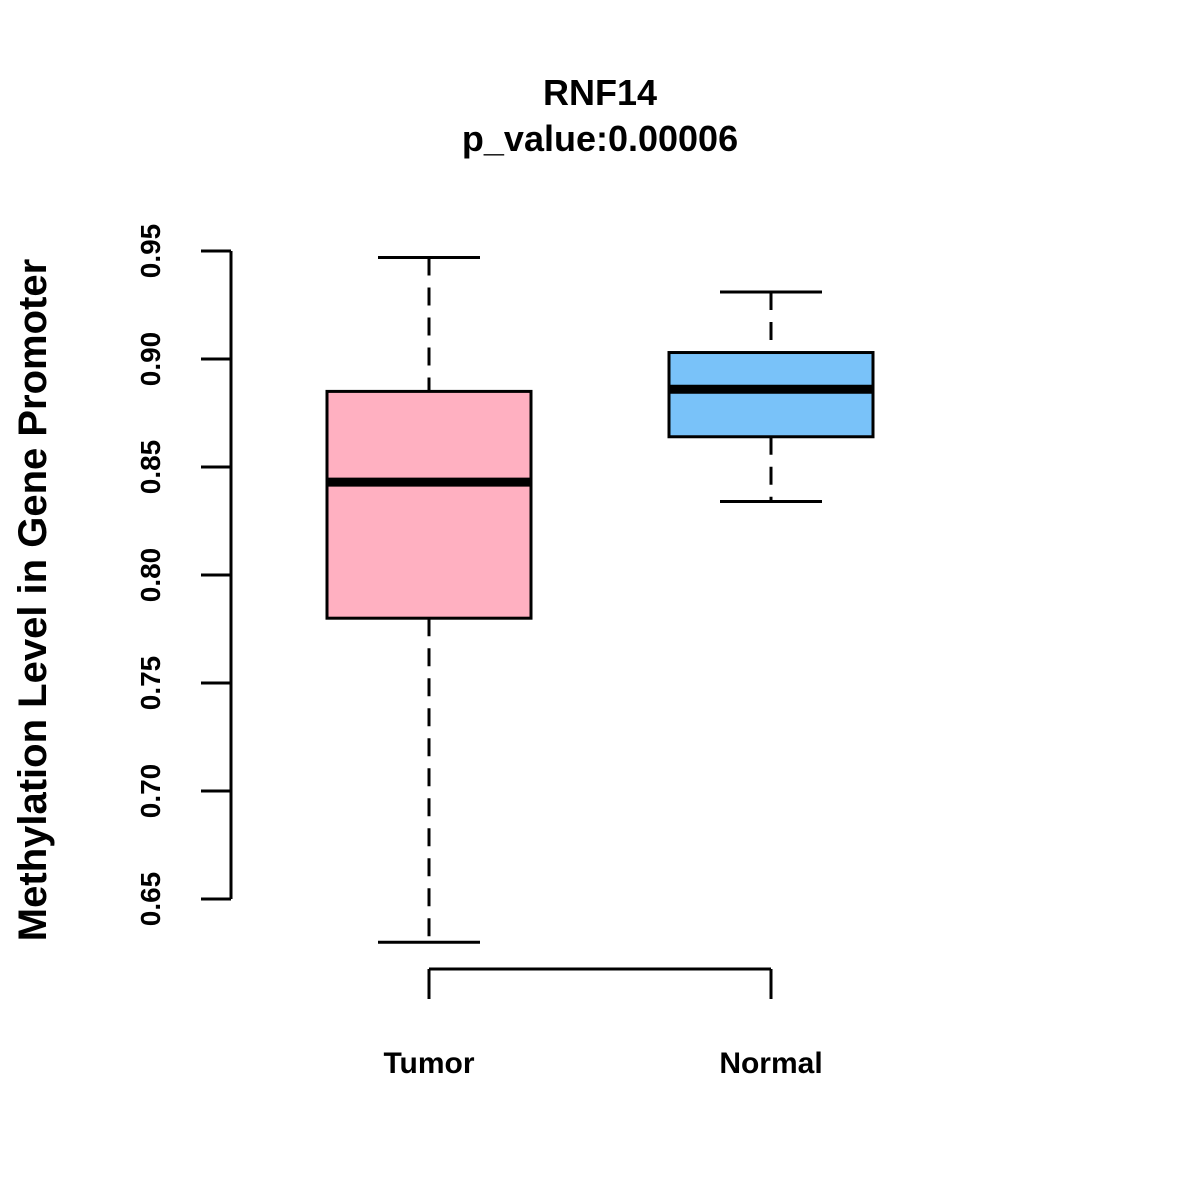 This screenshot has height=1200, width=1200. I want to click on x-tick-label: Tumor, so click(428, 1063).